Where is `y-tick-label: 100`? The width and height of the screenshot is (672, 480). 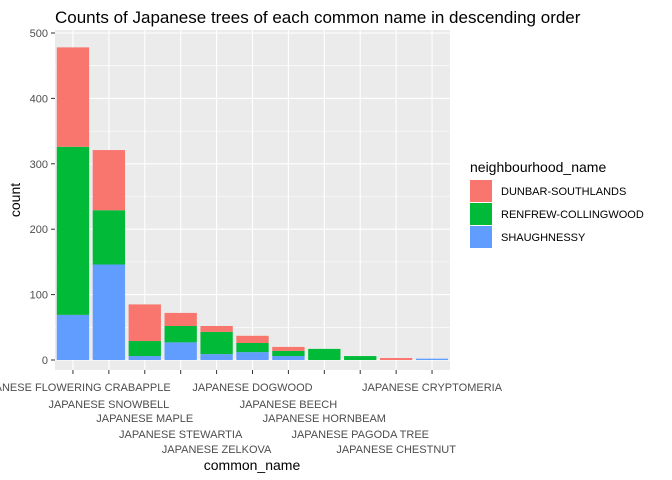
y-tick-label: 100 is located at coordinates (39, 296).